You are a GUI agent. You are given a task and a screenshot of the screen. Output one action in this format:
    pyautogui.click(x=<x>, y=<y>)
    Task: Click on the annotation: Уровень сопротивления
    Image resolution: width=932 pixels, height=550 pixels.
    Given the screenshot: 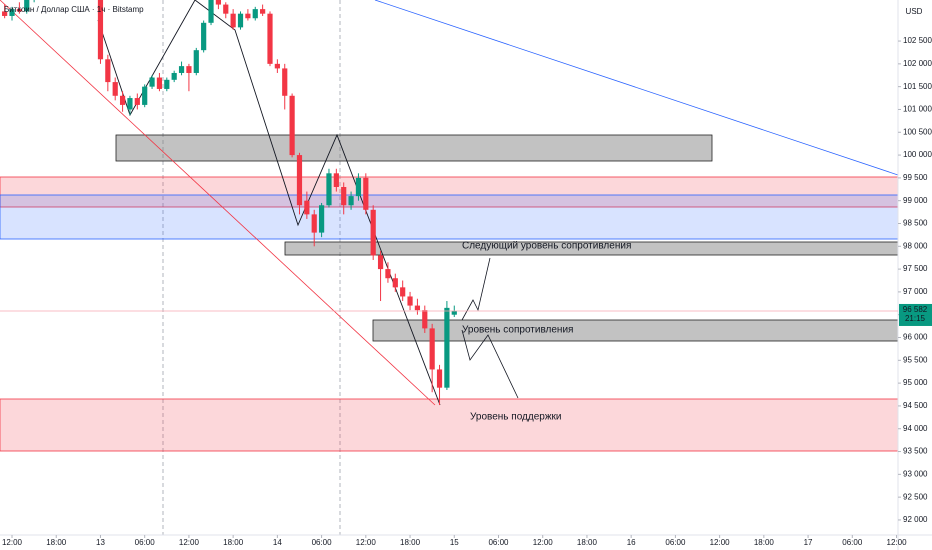 What is the action you would take?
    pyautogui.click(x=517, y=330)
    